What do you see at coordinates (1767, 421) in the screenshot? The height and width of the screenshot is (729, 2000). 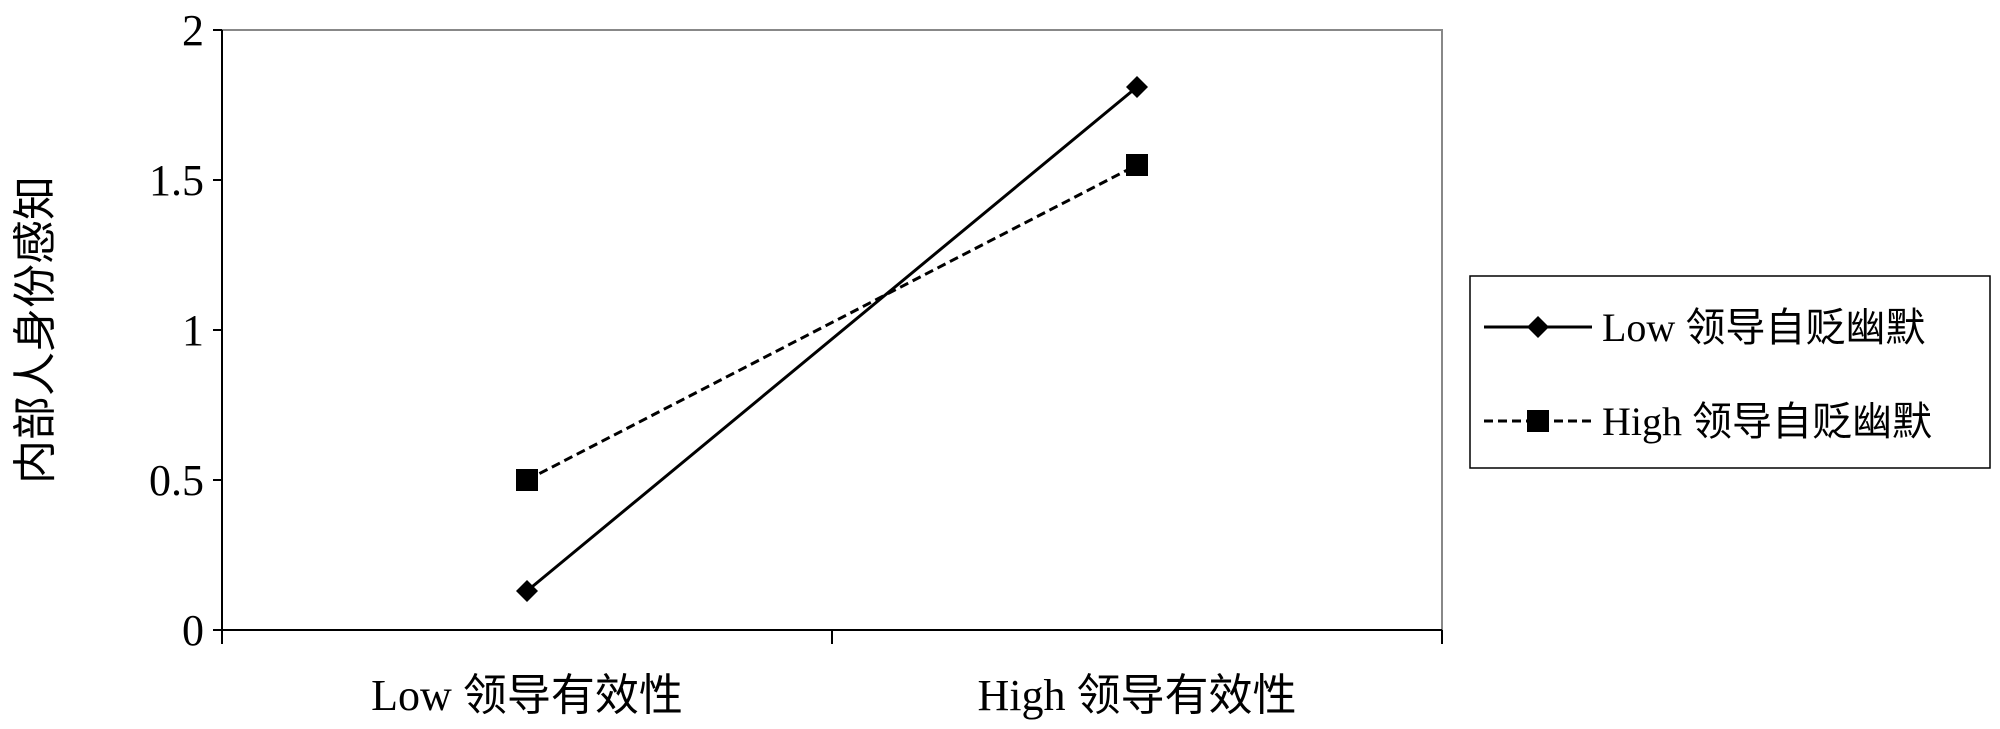 I see `legend-label: High 领导自贬幽默` at bounding box center [1767, 421].